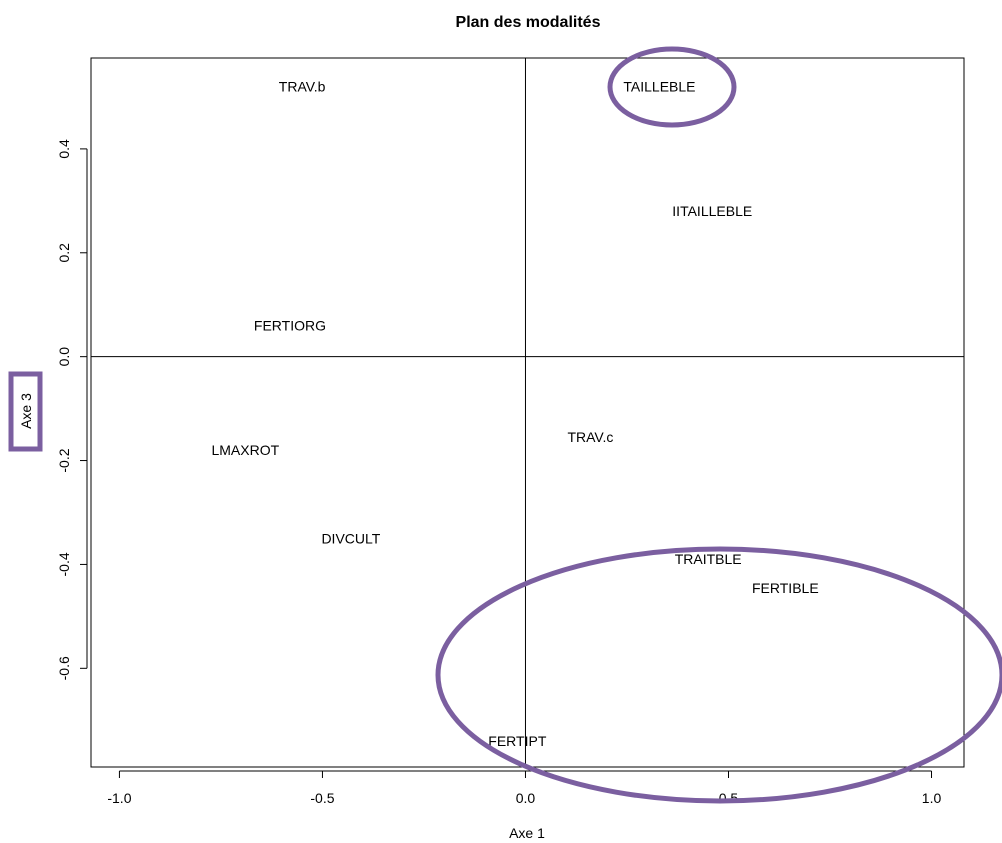 The width and height of the screenshot is (1002, 843). Describe the element at coordinates (119, 798) in the screenshot. I see `x-tick-label: -1.0` at that location.